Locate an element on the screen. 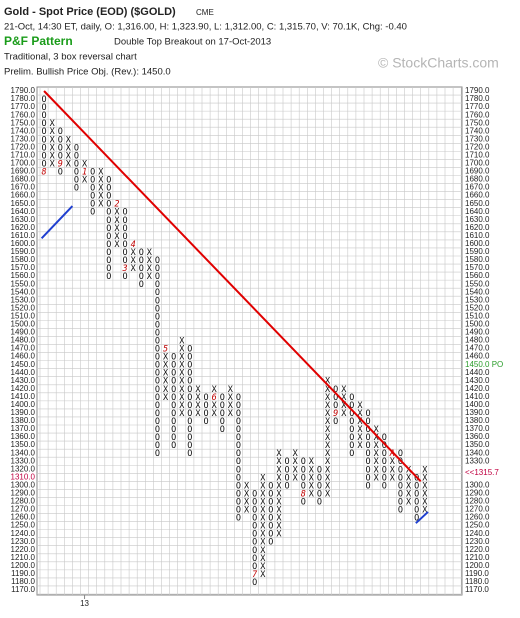  y-tick-label-right: 1640.0 is located at coordinates (477, 211).